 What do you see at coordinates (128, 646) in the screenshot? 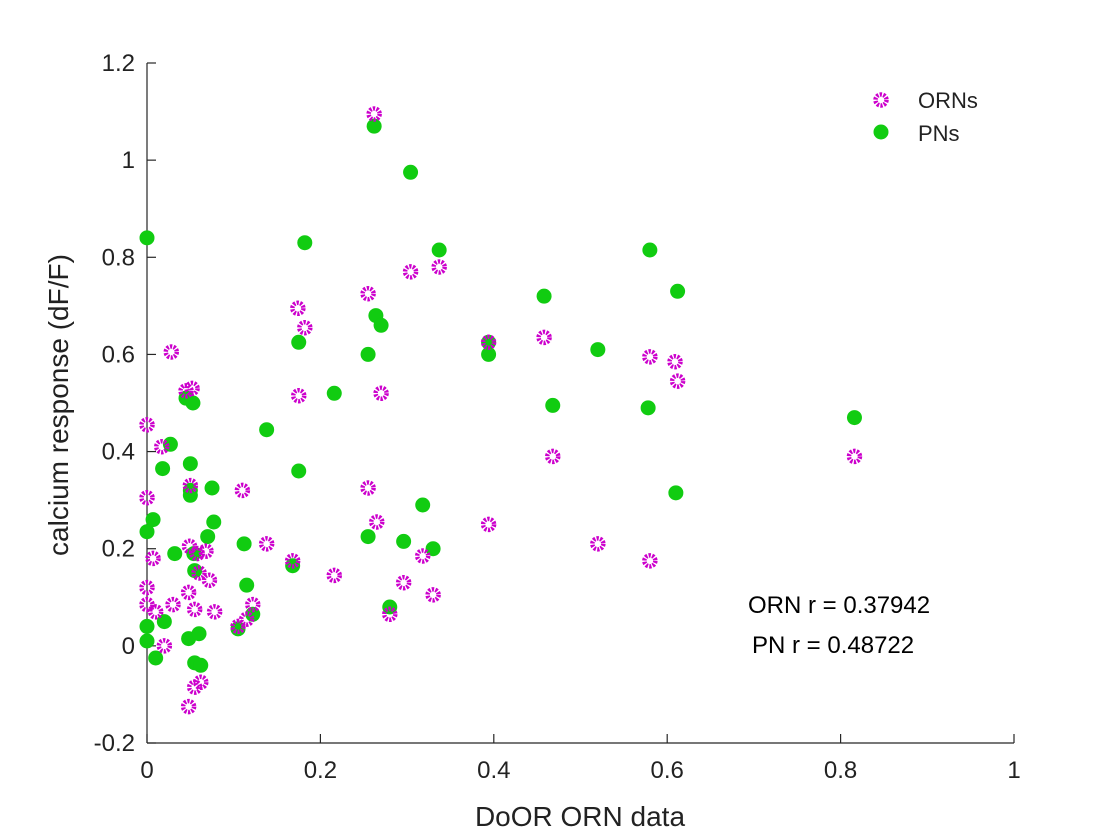
I see `y-tick-label: 0` at bounding box center [128, 646].